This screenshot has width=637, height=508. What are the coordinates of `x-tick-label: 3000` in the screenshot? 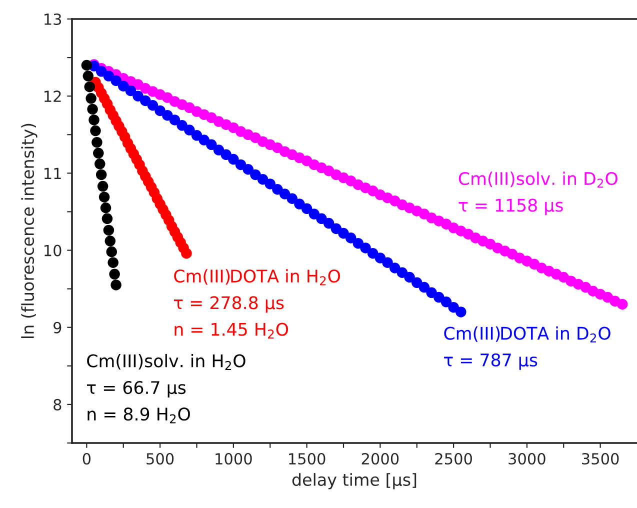 It's located at (527, 458).